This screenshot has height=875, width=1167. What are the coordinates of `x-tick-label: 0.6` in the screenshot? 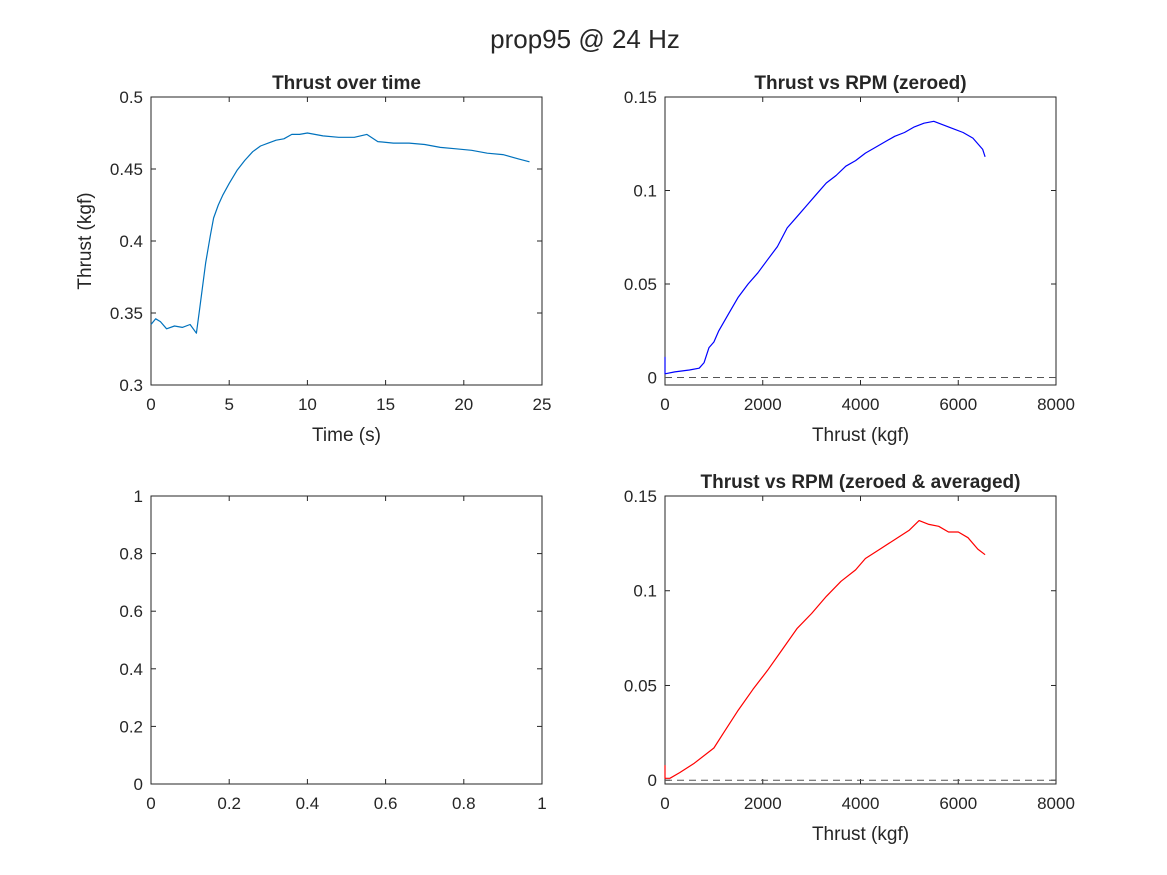 It's located at (386, 803).